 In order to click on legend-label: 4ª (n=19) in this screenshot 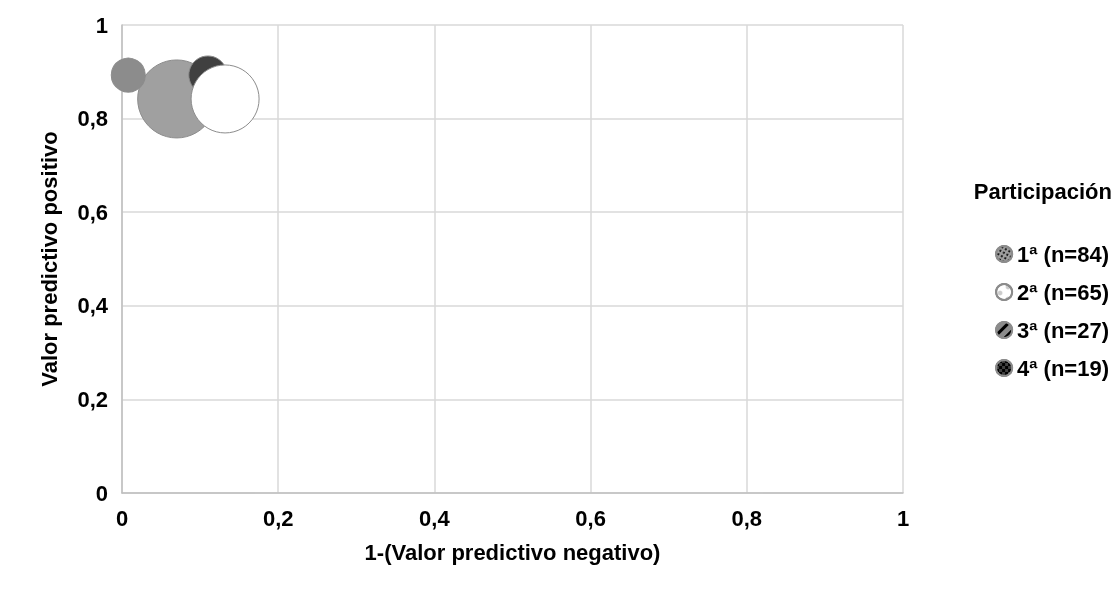, I will do `click(1063, 368)`.